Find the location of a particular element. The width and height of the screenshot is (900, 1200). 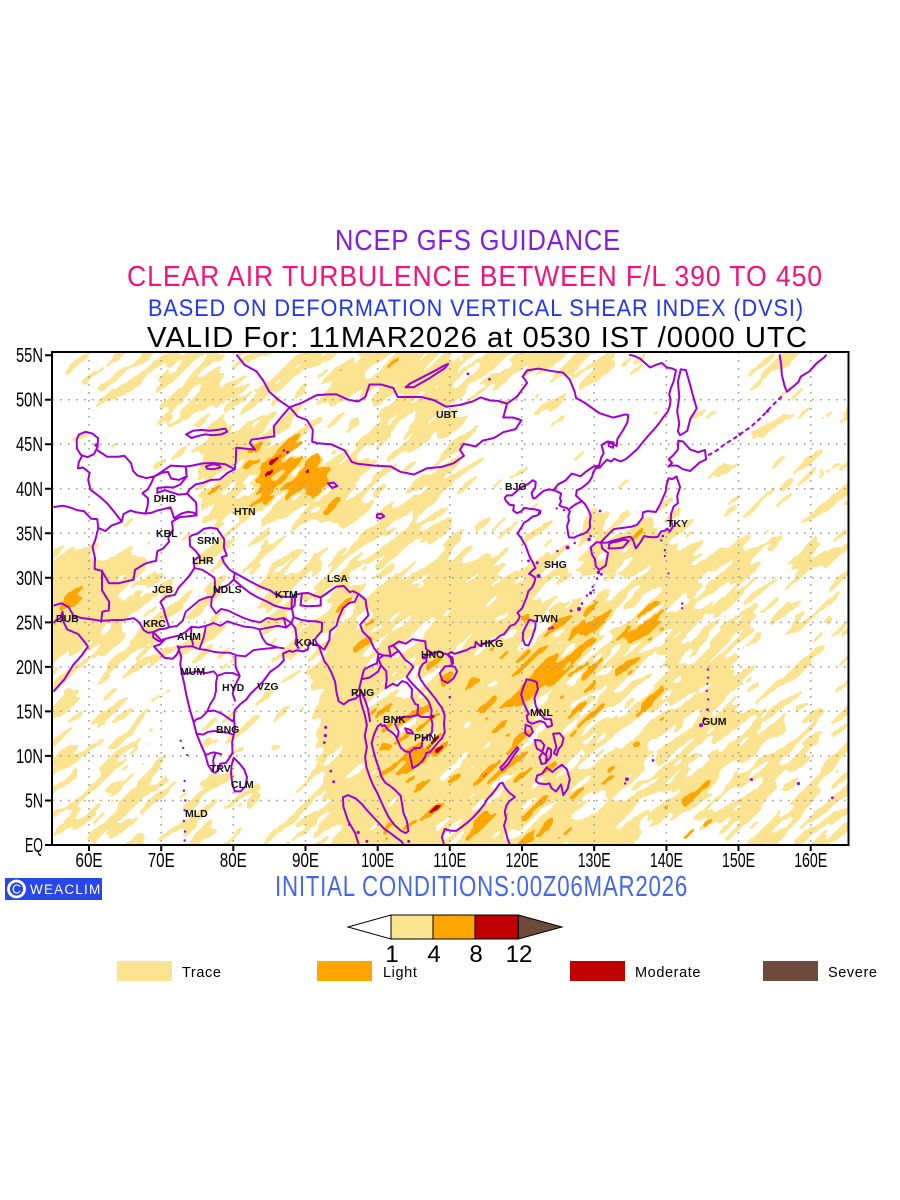

svg-text: 55N is located at coordinates (29, 356).